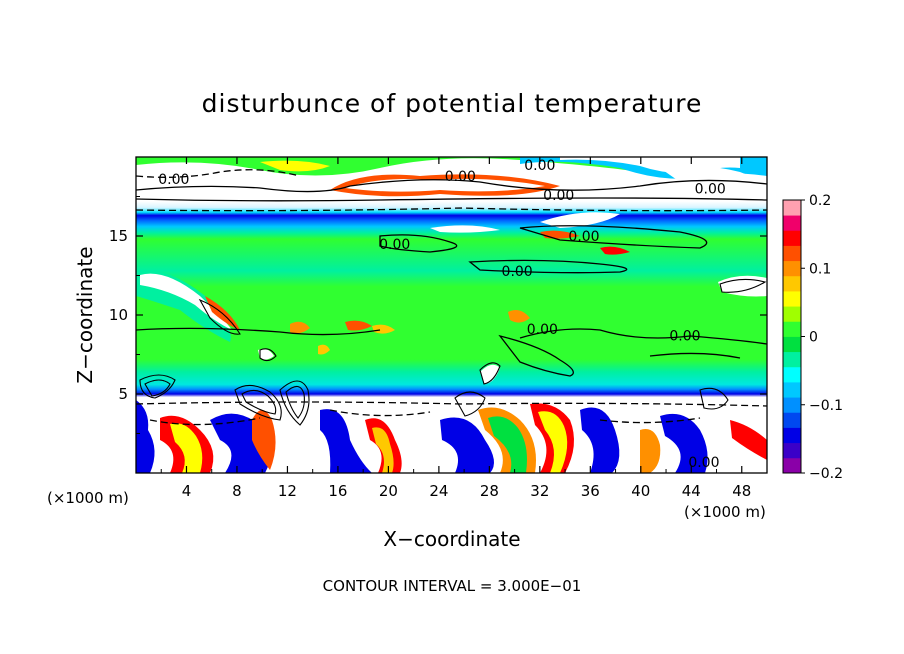  I want to click on x-tick-label: 36, so click(590, 491).